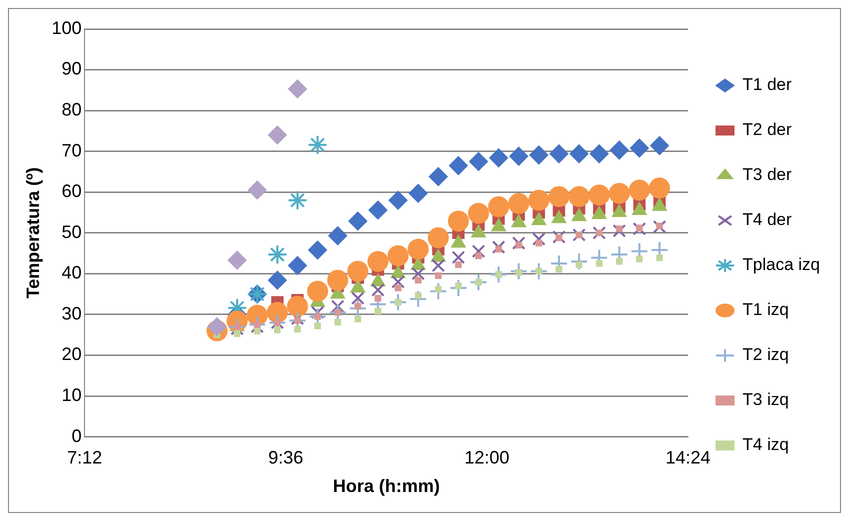  What do you see at coordinates (72, 68) in the screenshot?
I see `y-tick-label: 90` at bounding box center [72, 68].